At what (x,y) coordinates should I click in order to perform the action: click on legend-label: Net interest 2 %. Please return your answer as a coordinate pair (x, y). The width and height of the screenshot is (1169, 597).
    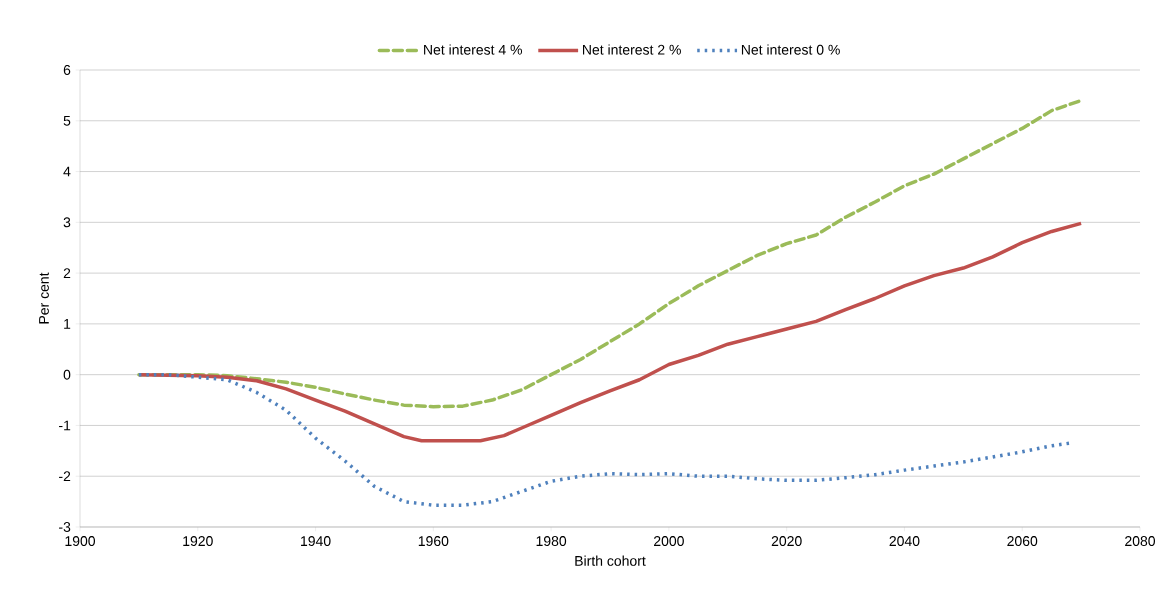
    Looking at the image, I should click on (632, 49).